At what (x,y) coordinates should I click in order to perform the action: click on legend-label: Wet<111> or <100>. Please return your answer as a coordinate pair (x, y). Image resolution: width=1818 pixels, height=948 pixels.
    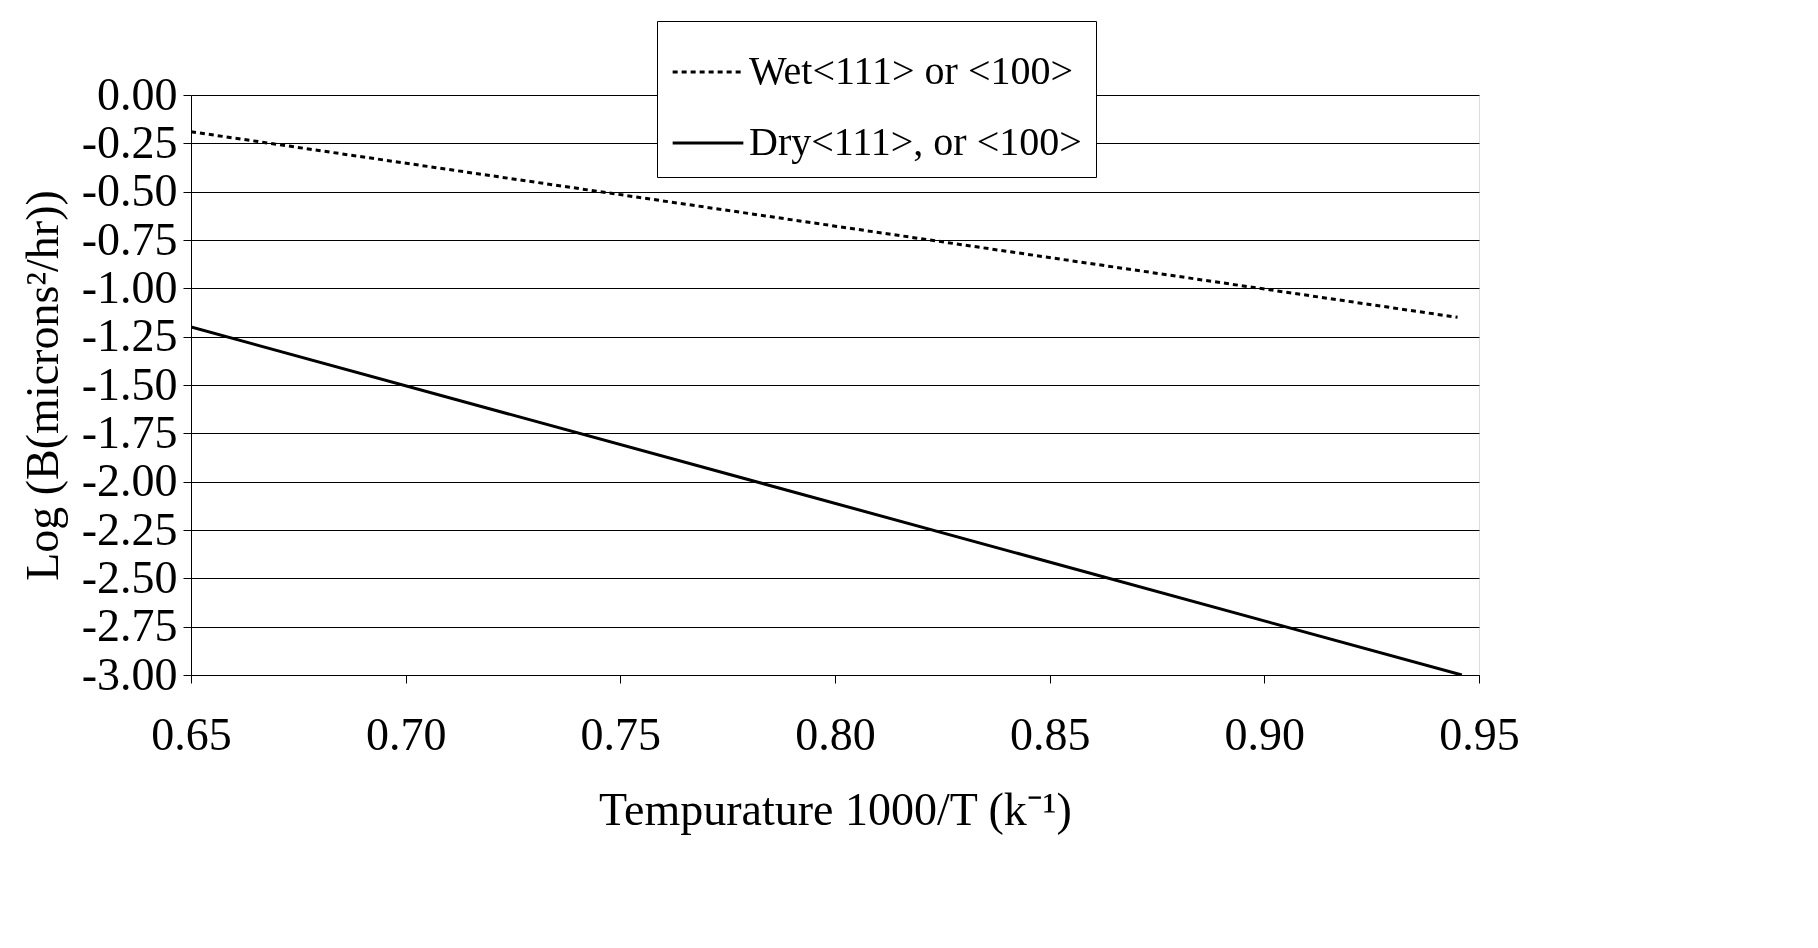
    Looking at the image, I should click on (911, 70).